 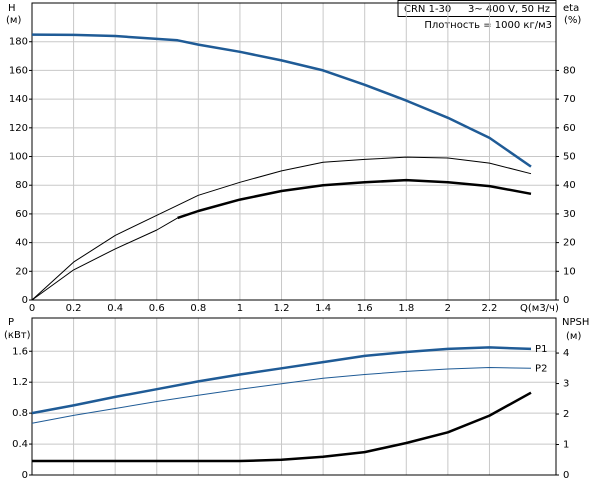 What do you see at coordinates (569, 157) in the screenshot?
I see `y2-tick-label: 50` at bounding box center [569, 157].